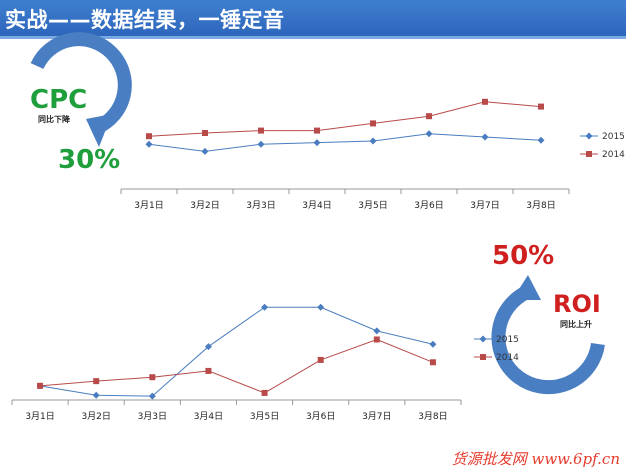 This screenshot has height=475, width=626. Describe the element at coordinates (89, 160) in the screenshot. I see `cpc-percentage: 30%` at that location.